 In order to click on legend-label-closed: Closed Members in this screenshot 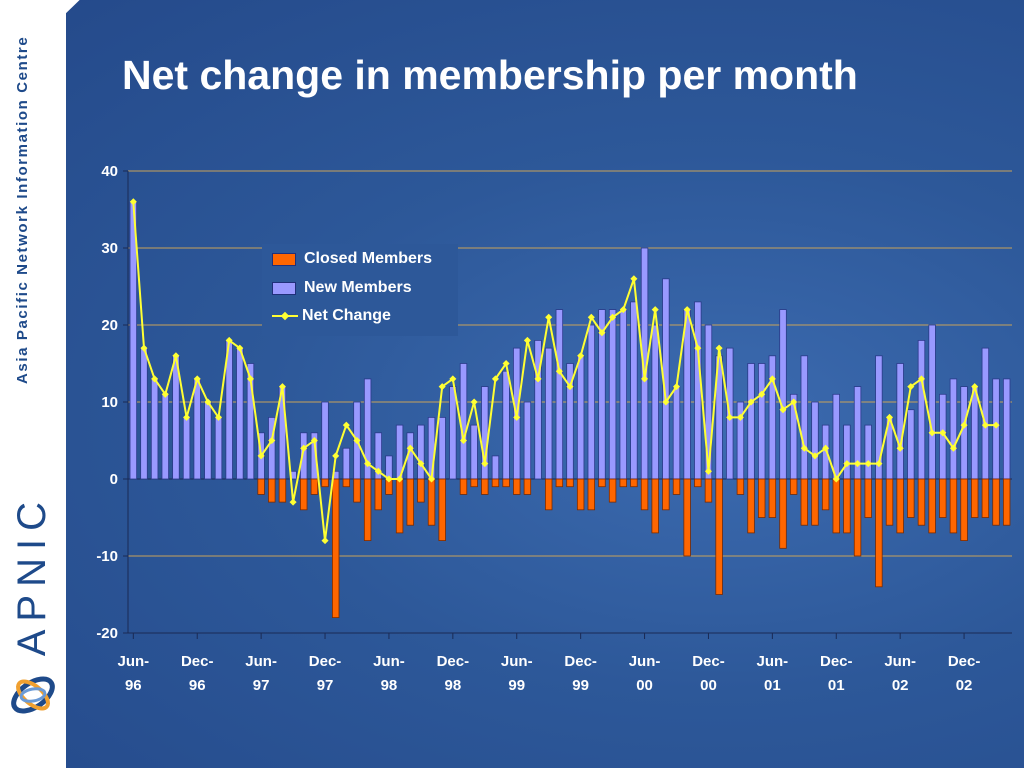, I will do `click(368, 258)`.